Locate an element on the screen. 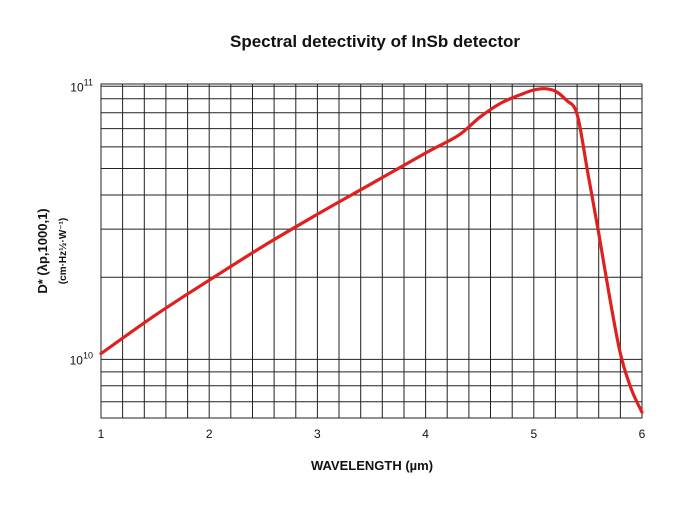 The image size is (685, 505). x-tick-label: 1 is located at coordinates (101, 434).